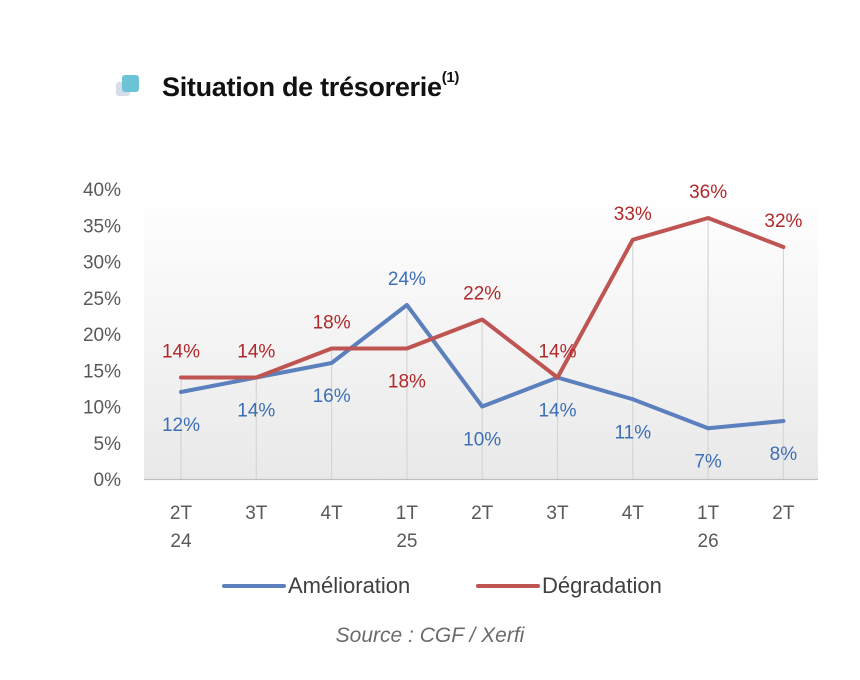 This screenshot has width=860, height=680. I want to click on legend-label: Dégradation, so click(602, 585).